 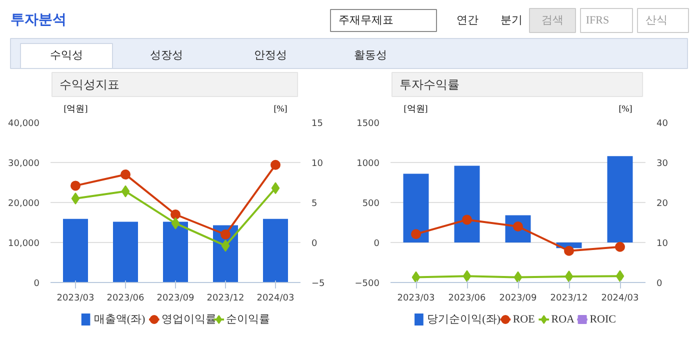 What do you see at coordinates (524, 320) in the screenshot?
I see `legend-label: ROE` at bounding box center [524, 320].